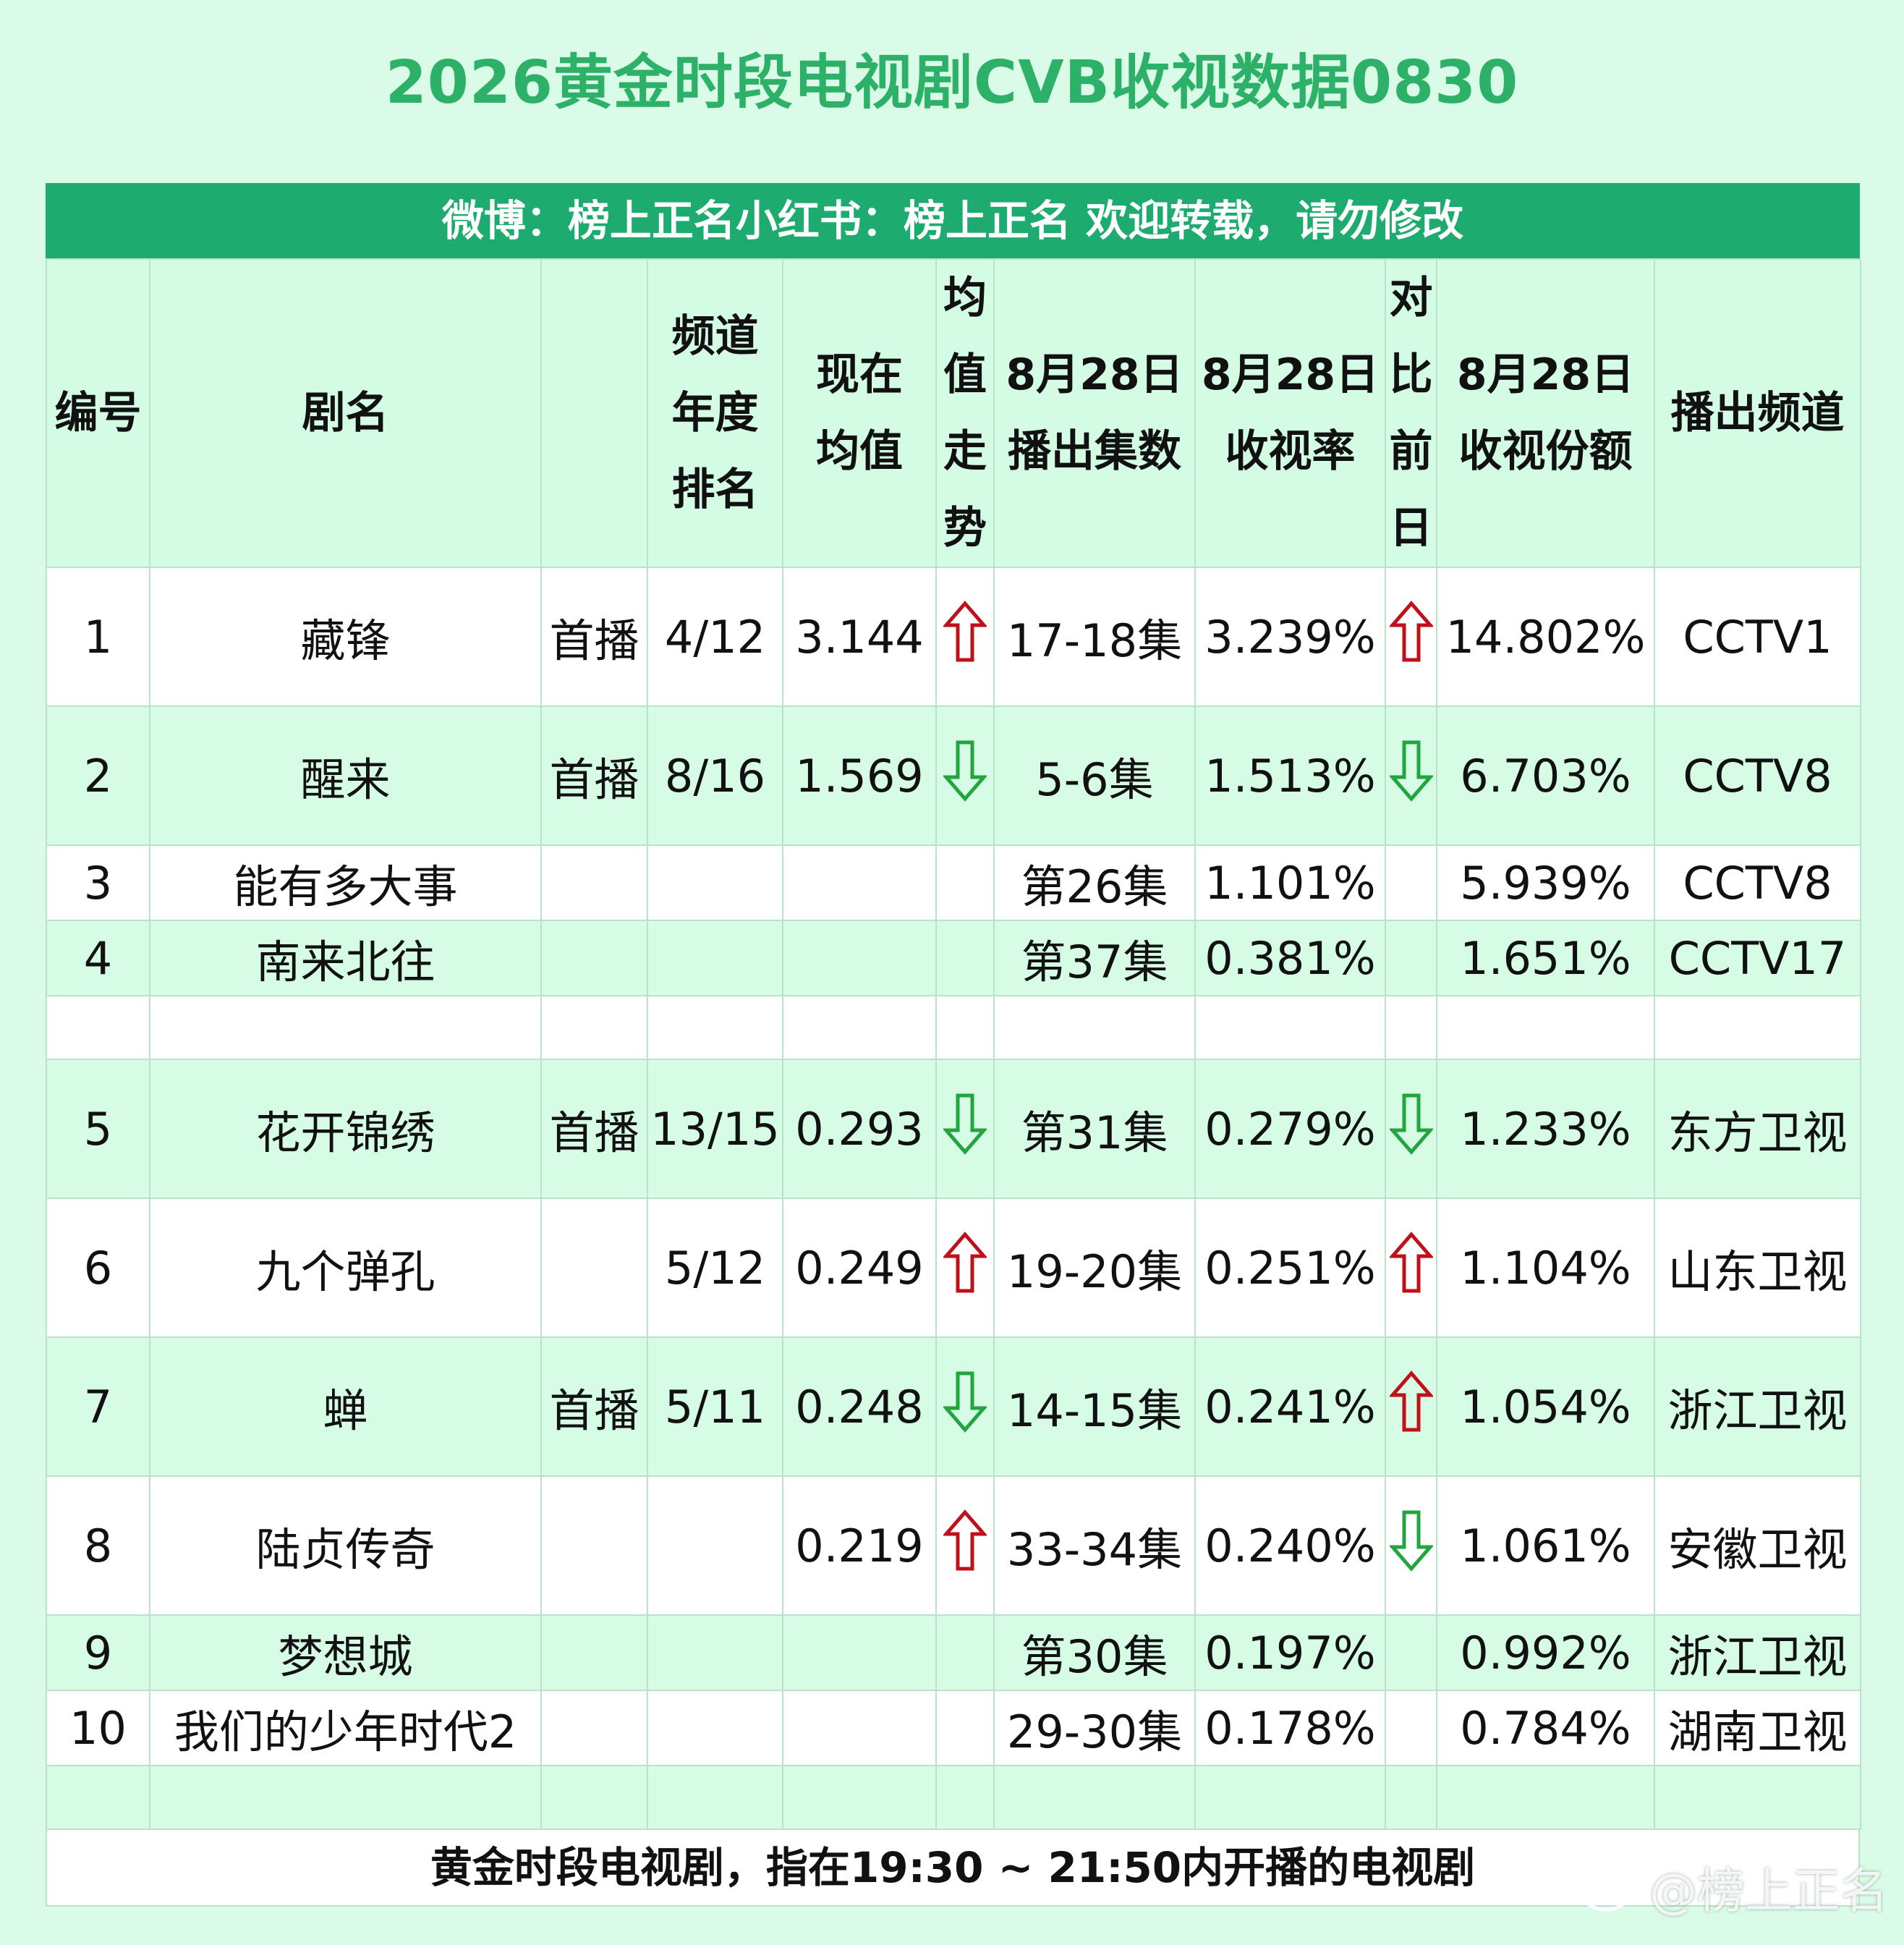 This screenshot has height=1945, width=1904. Describe the element at coordinates (1769, 1891) in the screenshot. I see `watermark-text: @榜上正名` at that location.